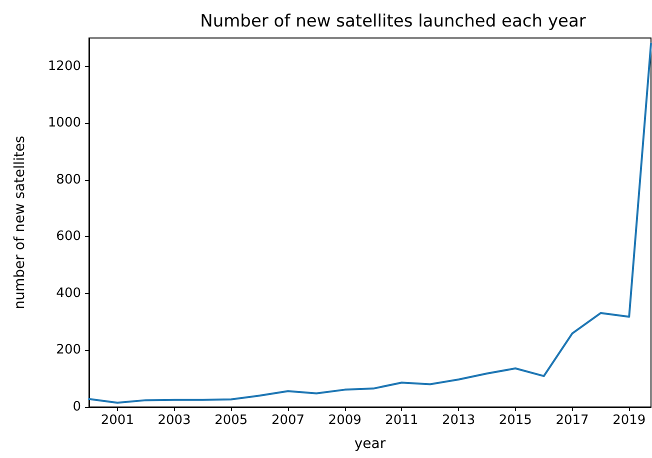 The height and width of the screenshot is (458, 652). I want to click on y-tick-label: 1200, so click(64, 66).